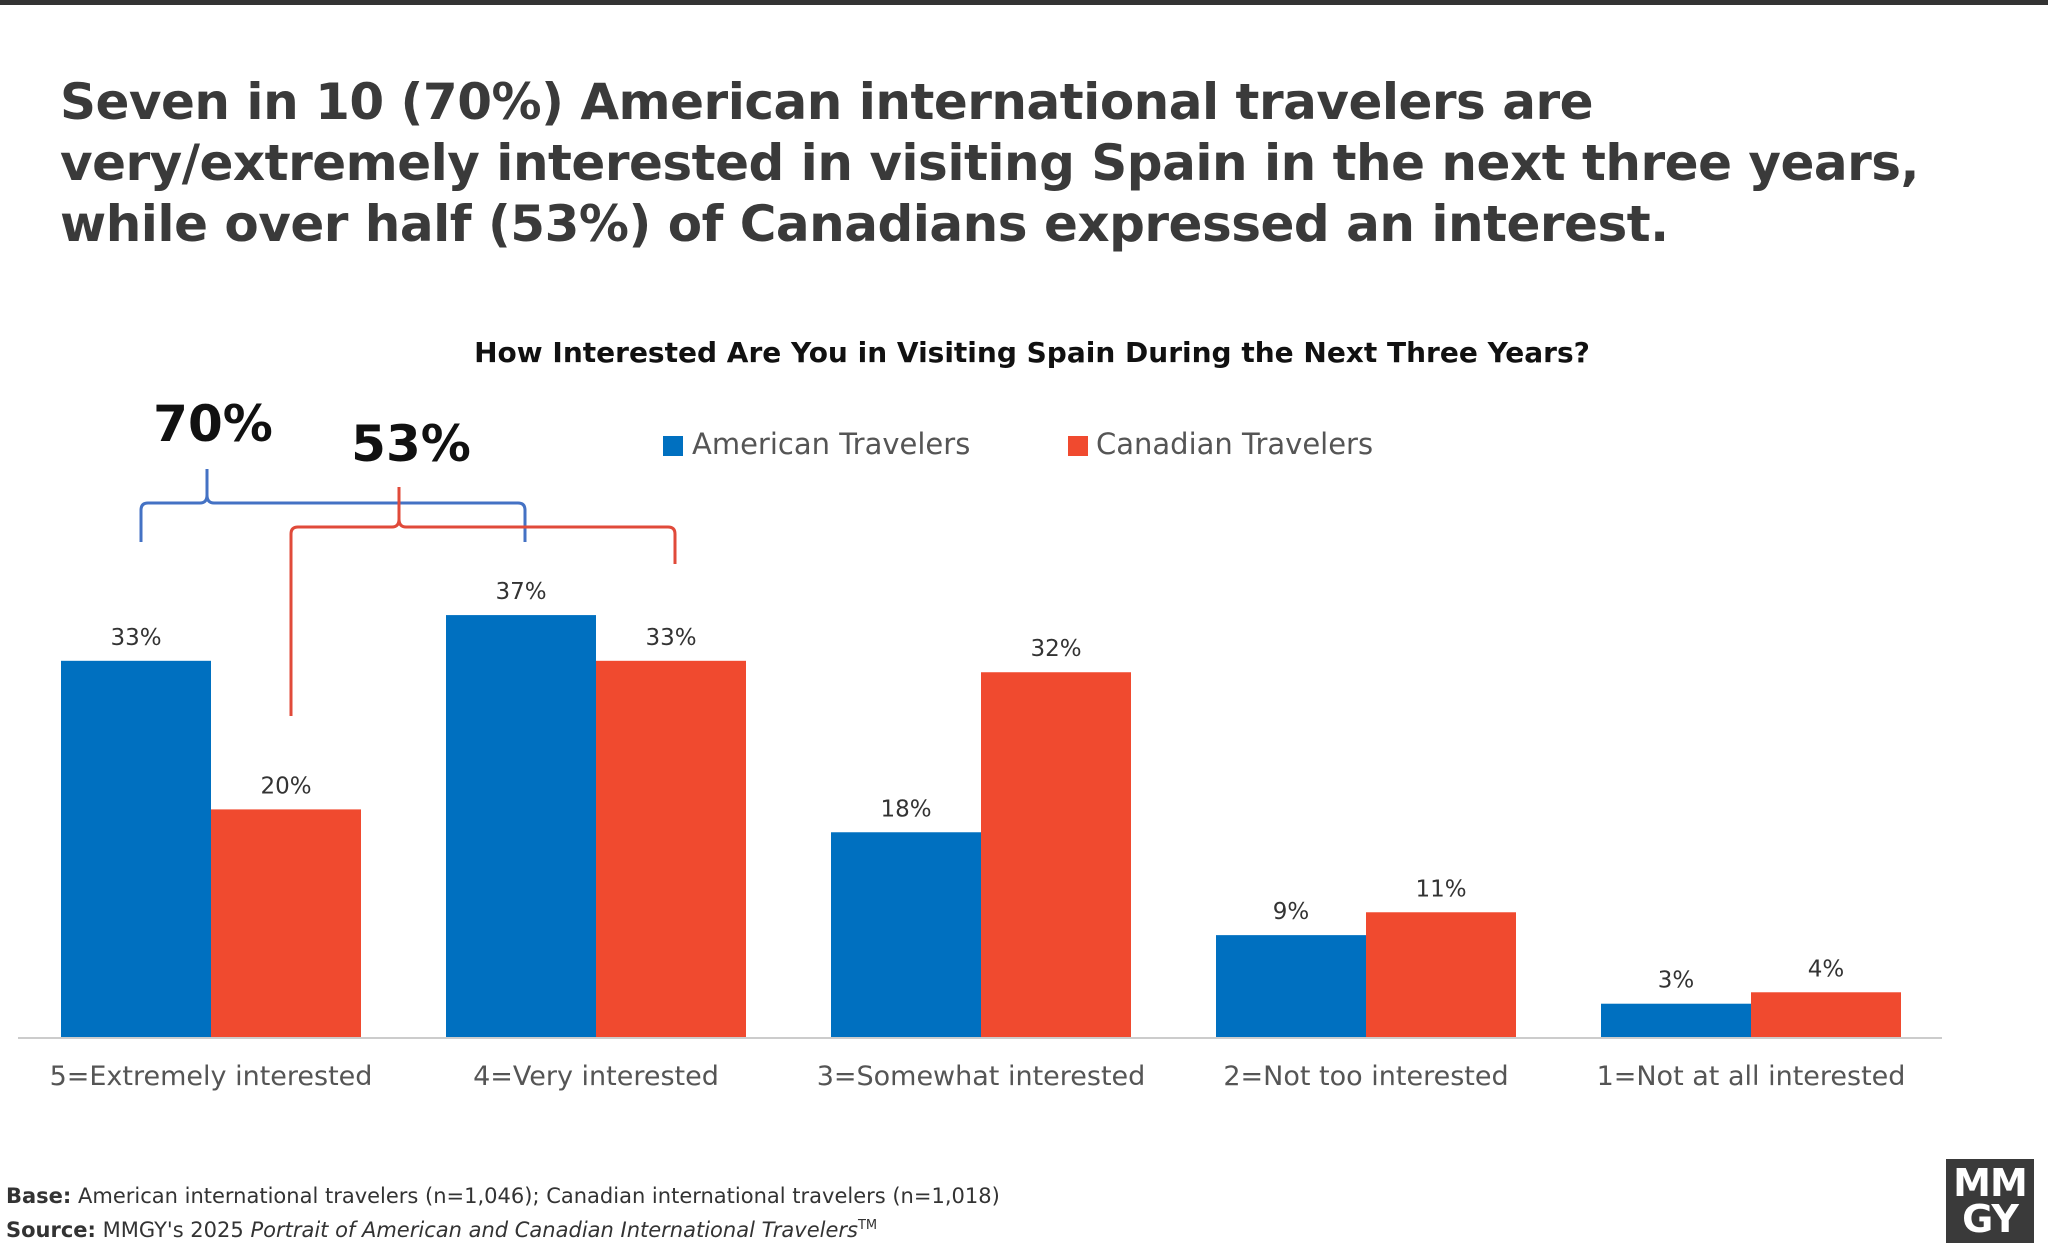  Describe the element at coordinates (1751, 1076) in the screenshot. I see `x-tick-label-5: 1=Not at all interested` at that location.